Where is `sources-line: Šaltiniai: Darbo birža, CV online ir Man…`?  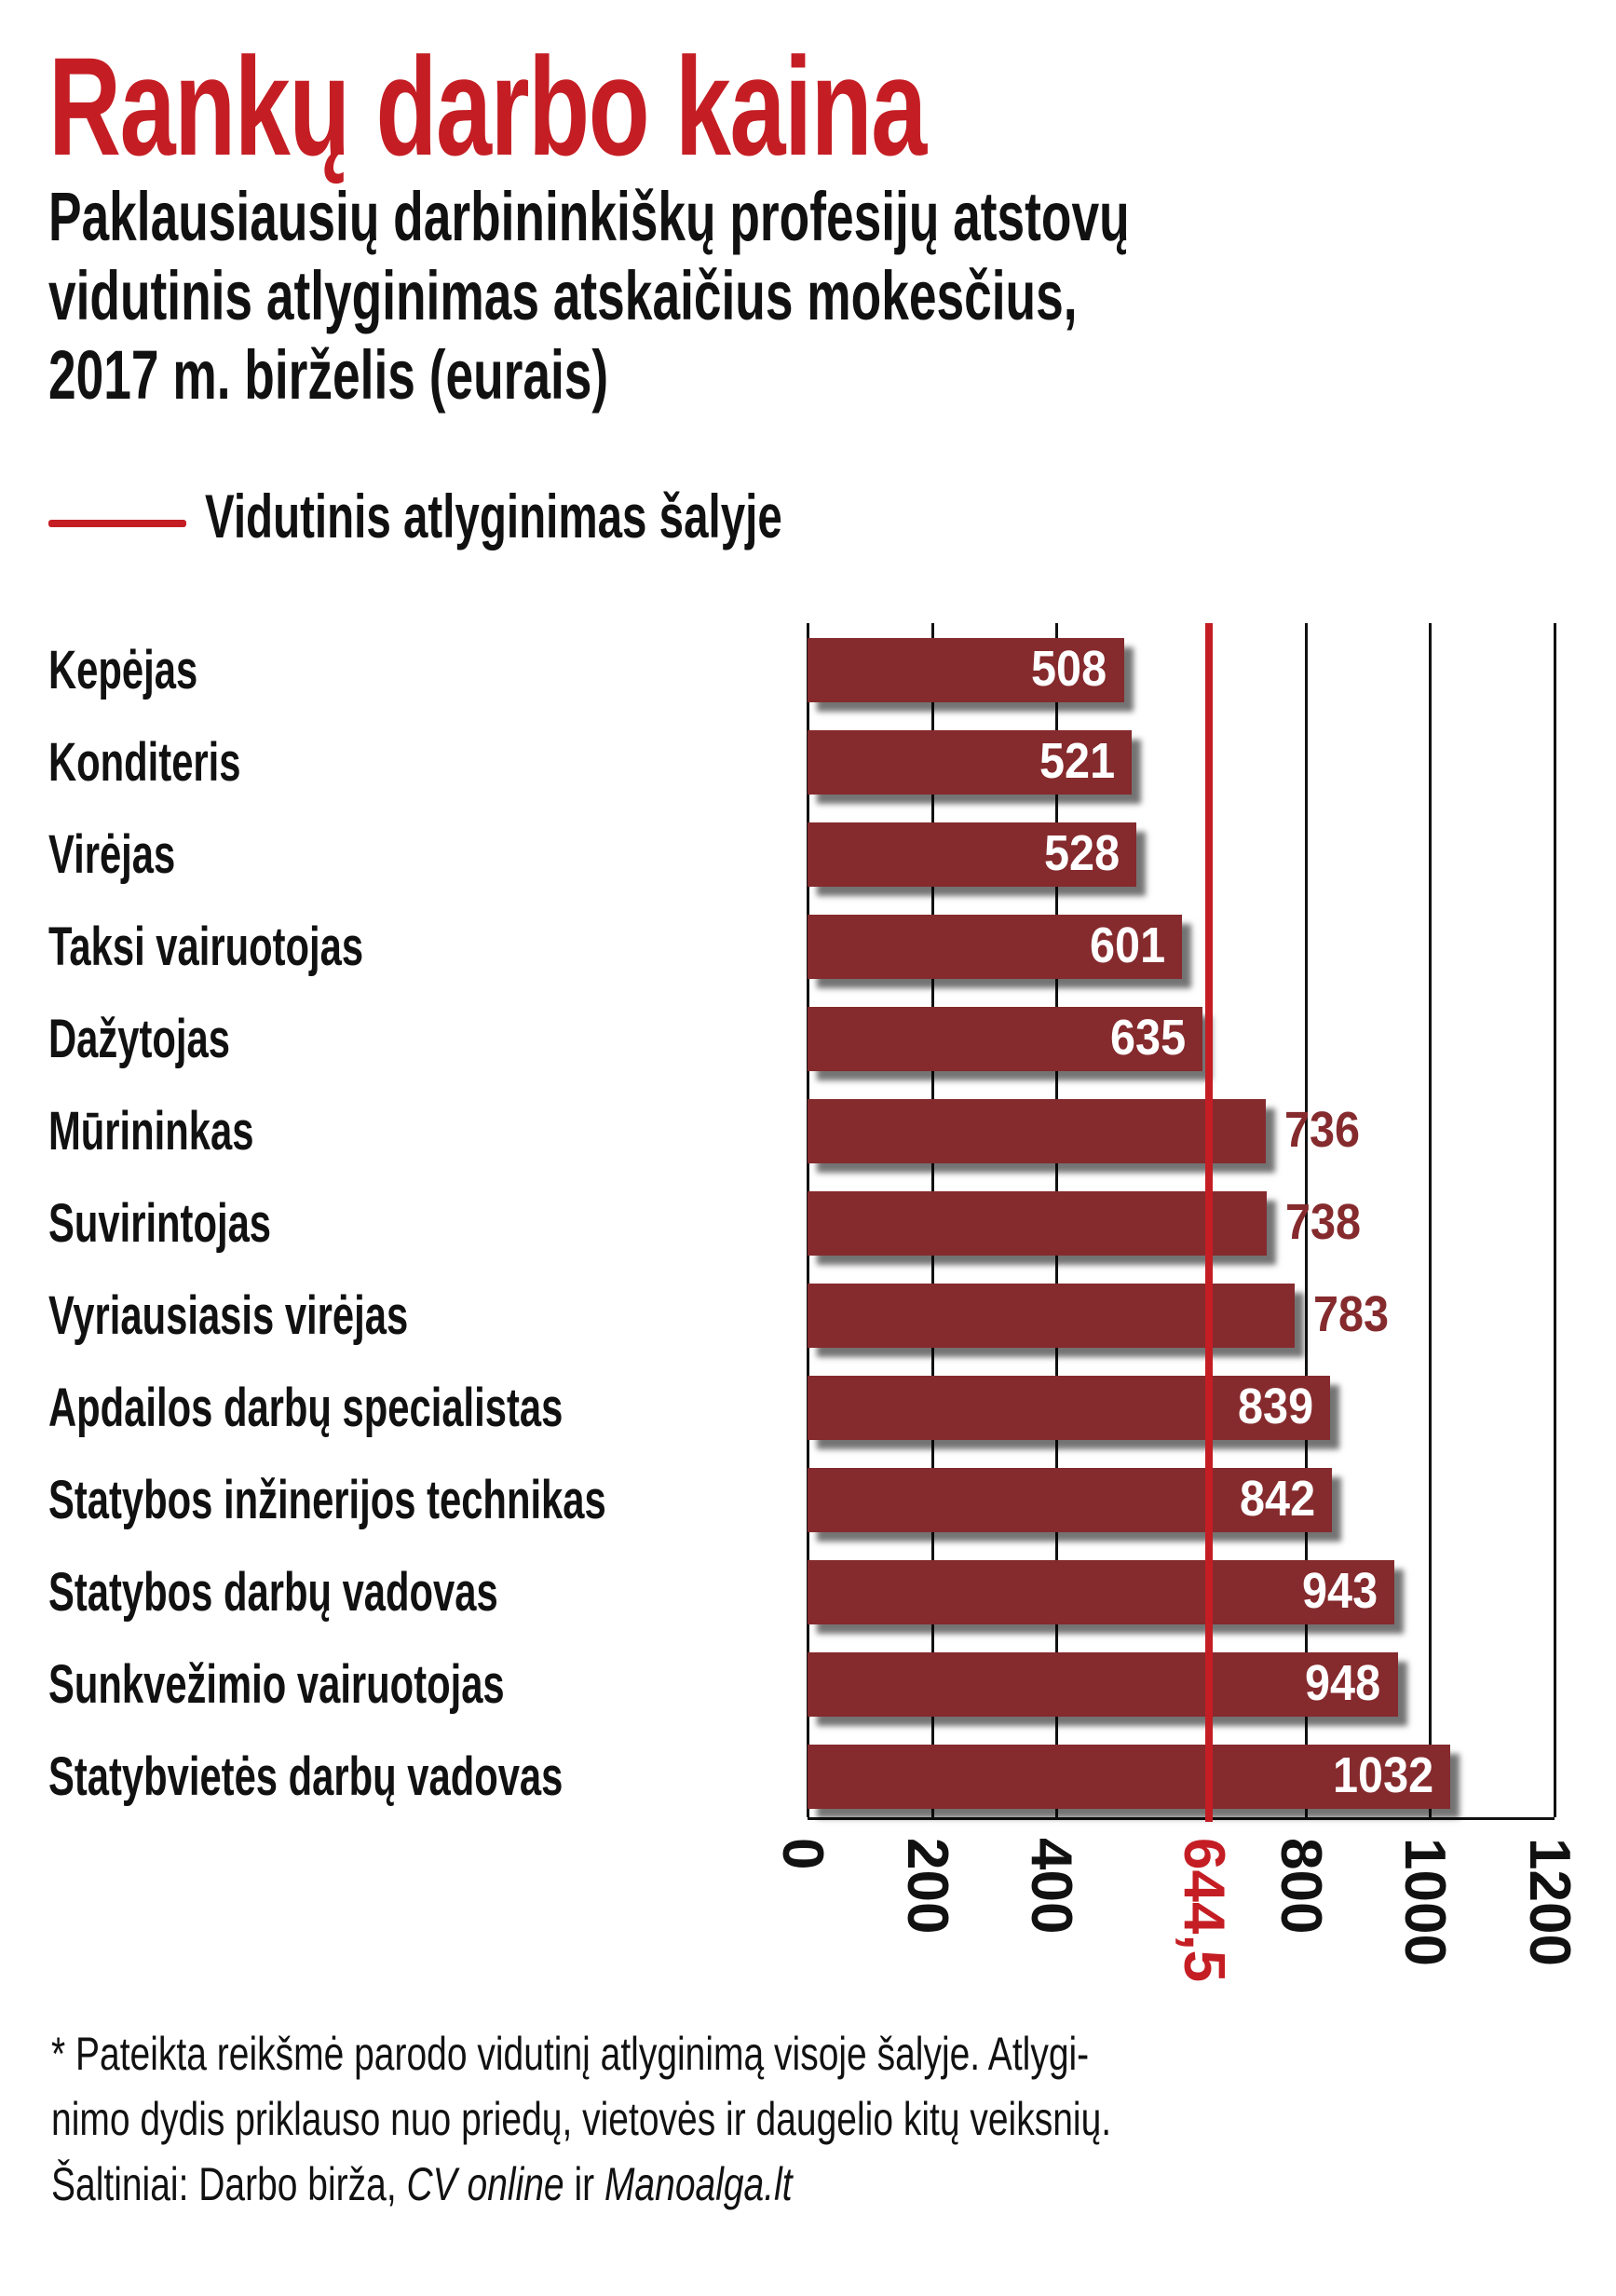 sources-line: Šaltiniai: Darbo birža, CV online ir Man… is located at coordinates (581, 2184).